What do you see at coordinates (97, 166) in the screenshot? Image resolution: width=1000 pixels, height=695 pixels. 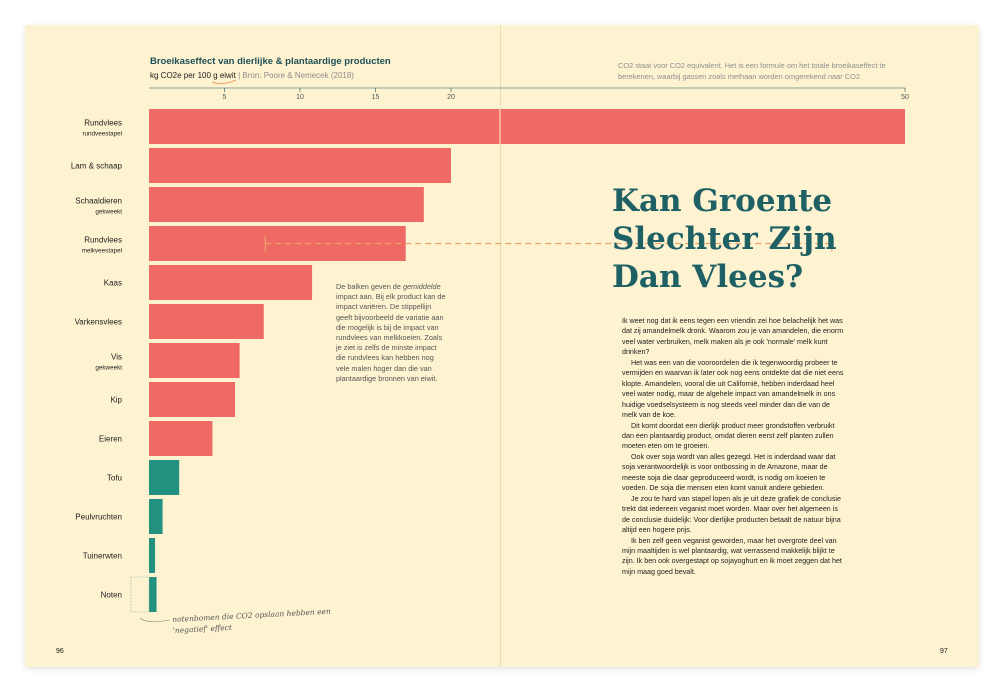 I see `category-label: Lam & schaap` at bounding box center [97, 166].